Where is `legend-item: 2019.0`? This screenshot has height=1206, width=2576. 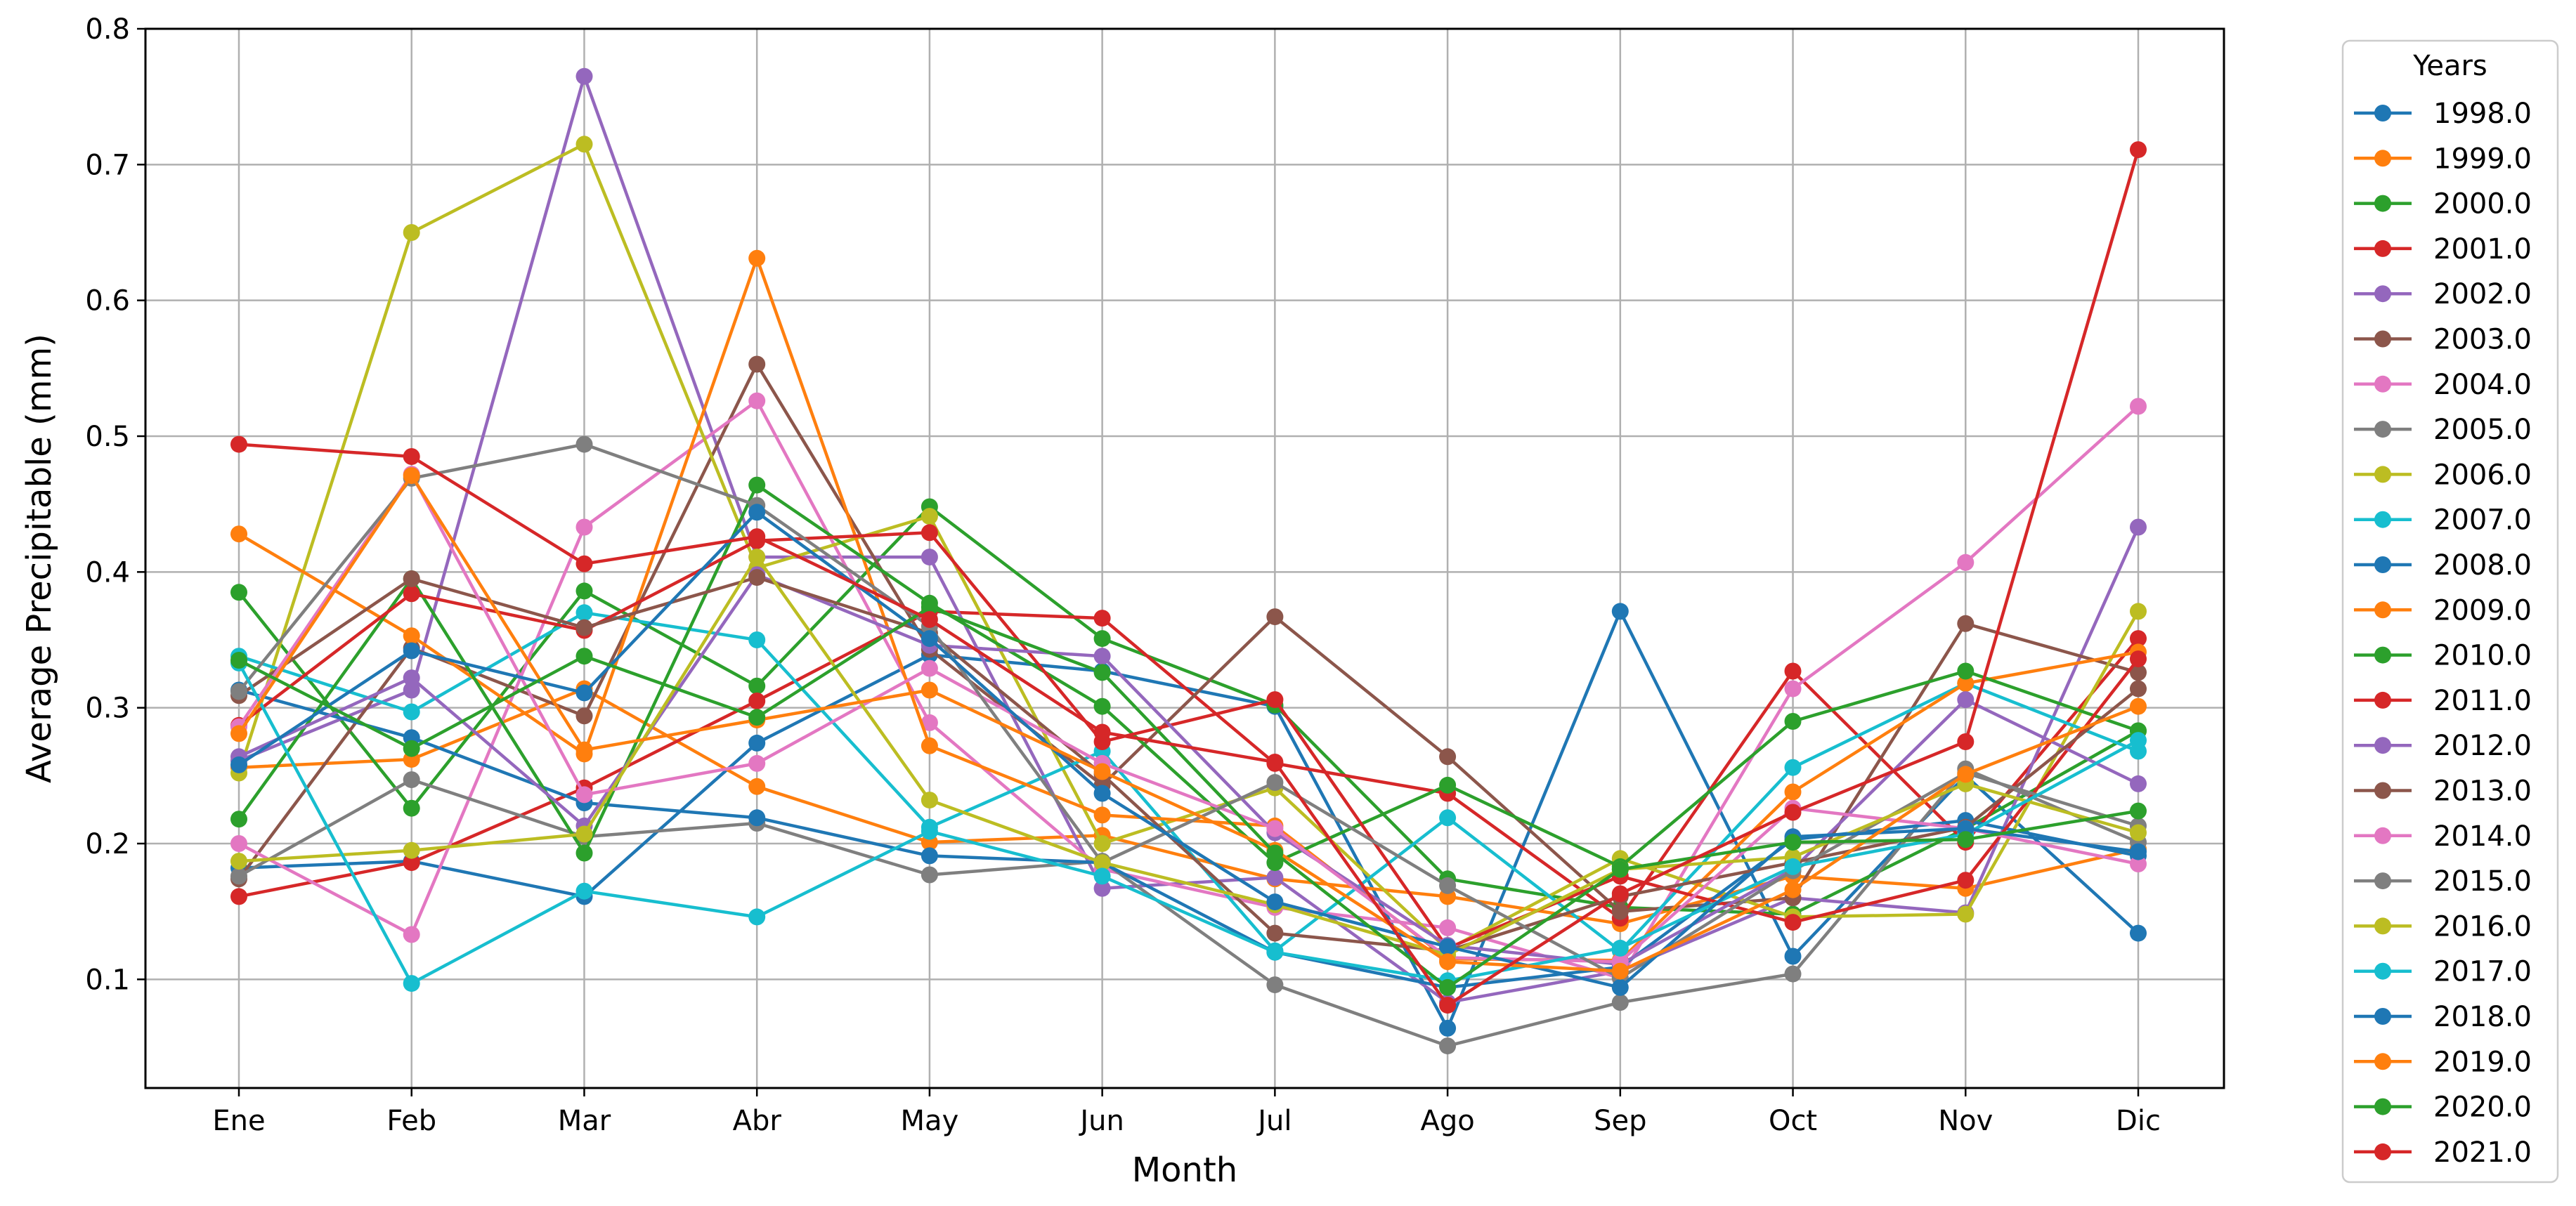
legend-item: 2019.0 is located at coordinates (2443, 1062).